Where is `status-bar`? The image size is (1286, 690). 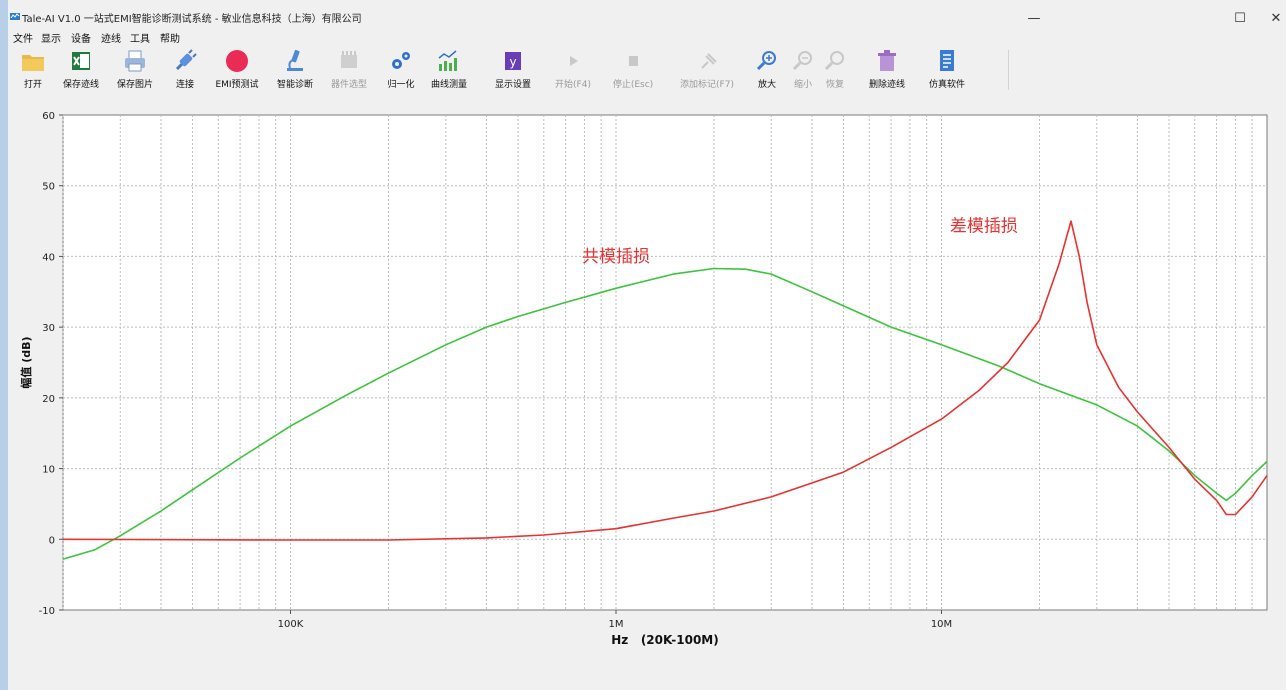
status-bar is located at coordinates (647, 679).